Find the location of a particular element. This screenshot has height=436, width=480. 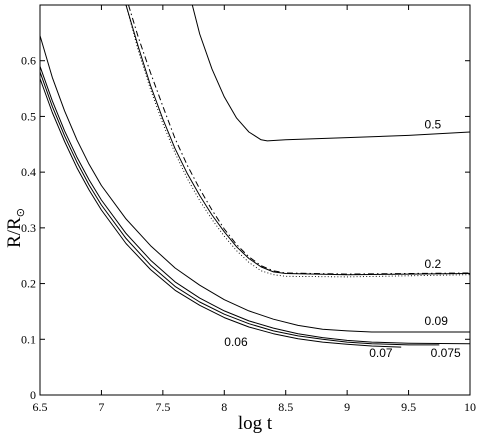

x-tick-label: 8 is located at coordinates (224, 407).